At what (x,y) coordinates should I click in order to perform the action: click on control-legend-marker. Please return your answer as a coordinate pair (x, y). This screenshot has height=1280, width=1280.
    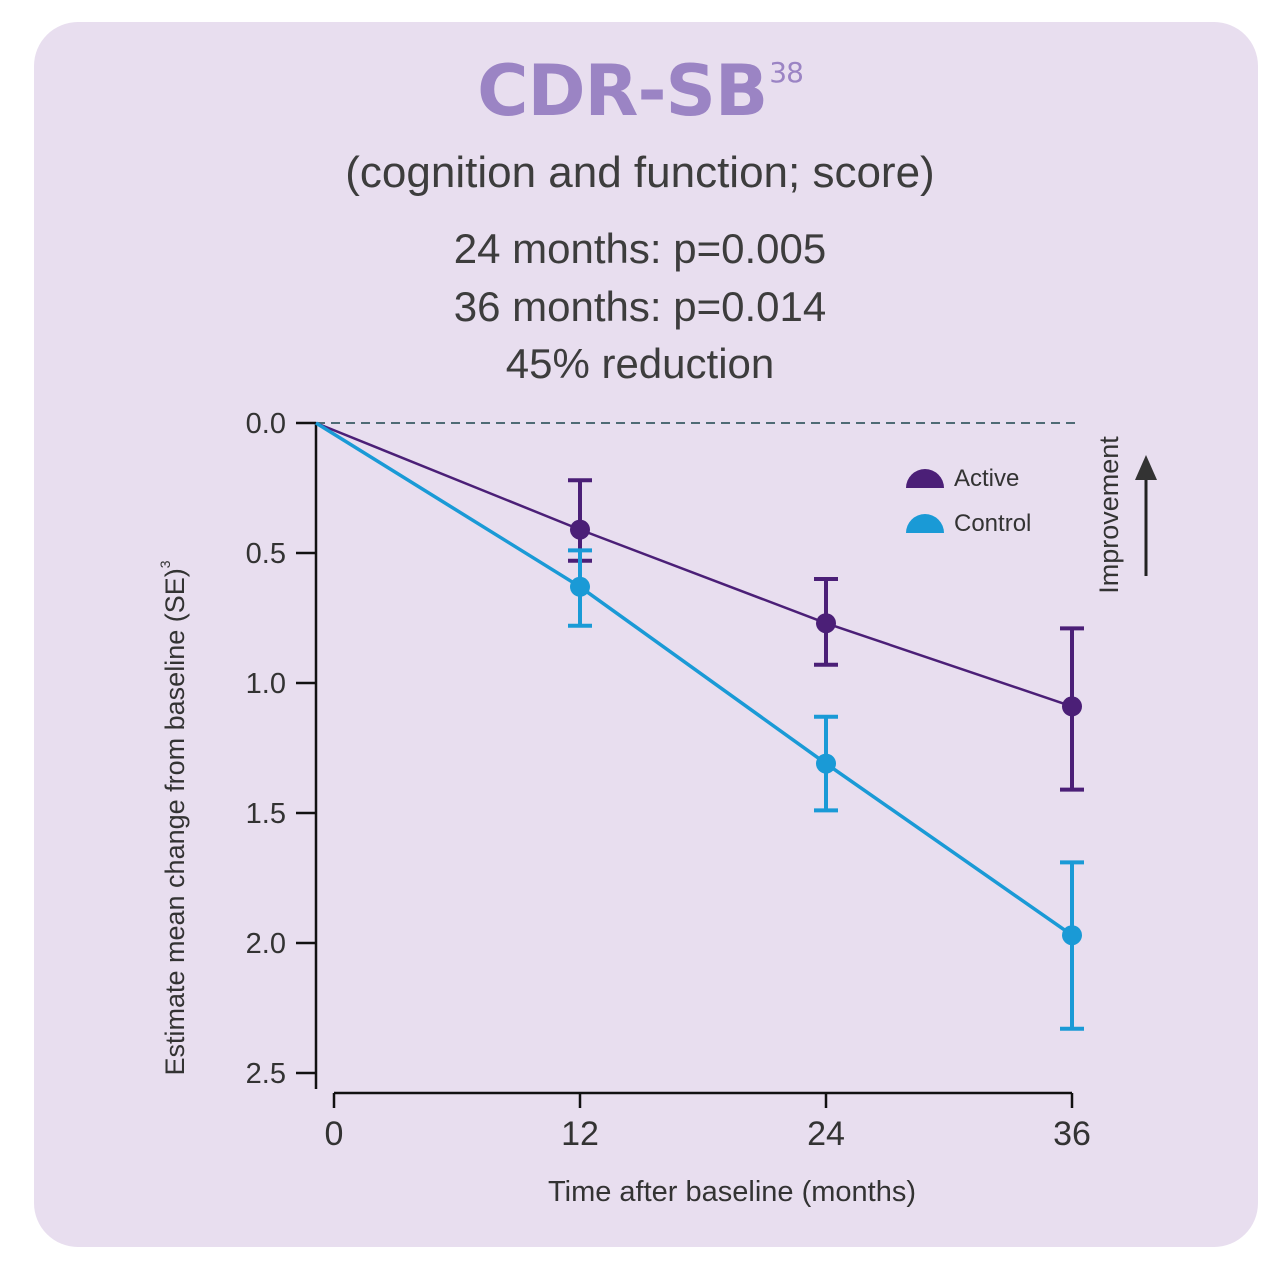
    Looking at the image, I should click on (925, 523).